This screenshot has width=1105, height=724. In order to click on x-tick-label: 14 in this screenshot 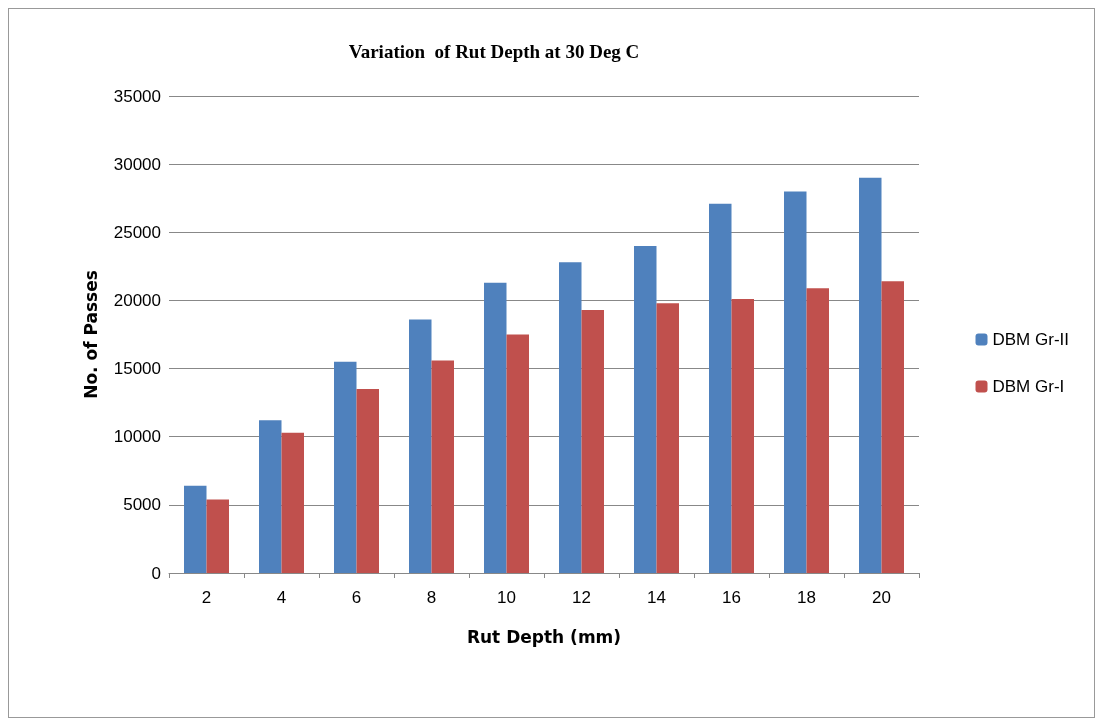, I will do `click(656, 597)`.